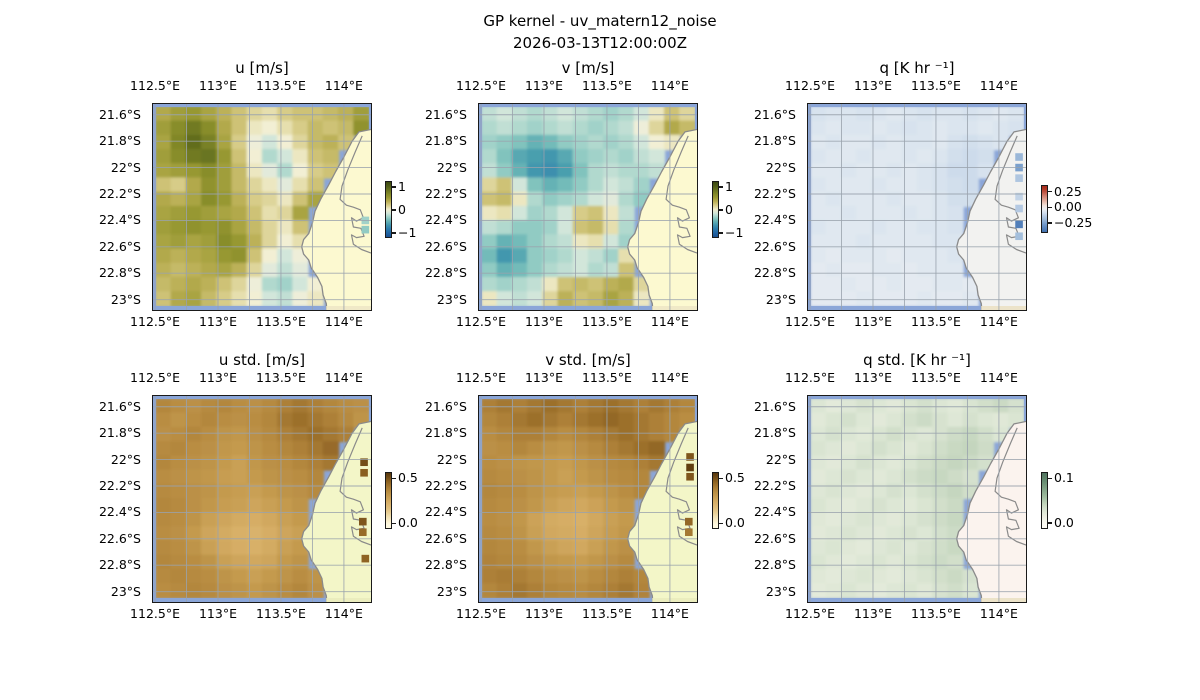 The height and width of the screenshot is (700, 1200). I want to click on colorbar-tick-v_std, so click(721, 478).